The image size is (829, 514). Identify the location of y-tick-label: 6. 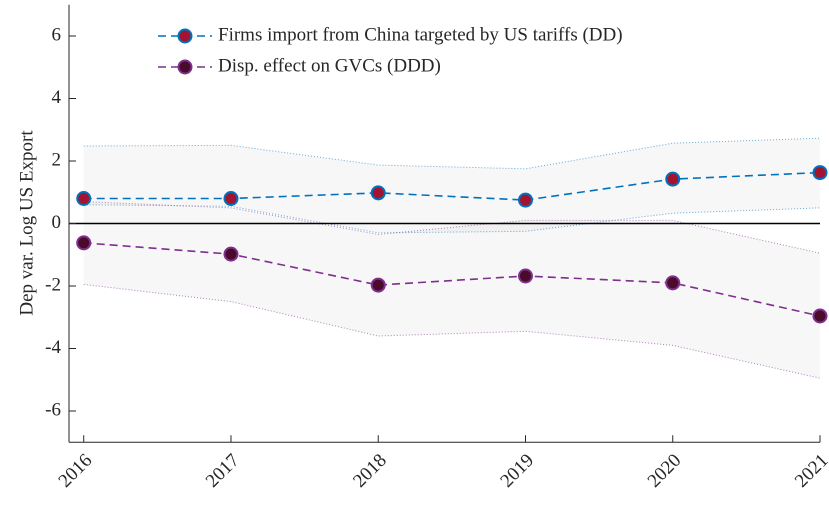
(57, 34).